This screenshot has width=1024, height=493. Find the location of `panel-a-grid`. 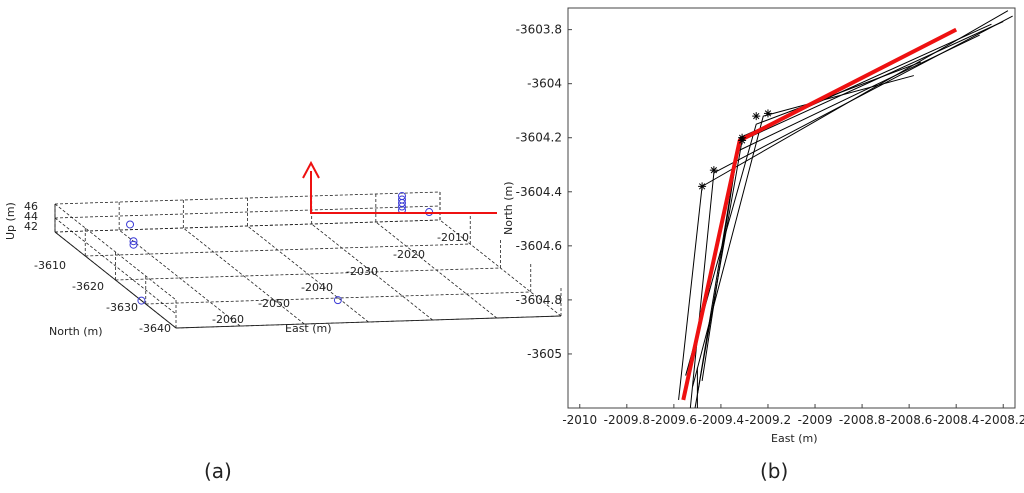

panel-a-grid is located at coordinates (308, 260).